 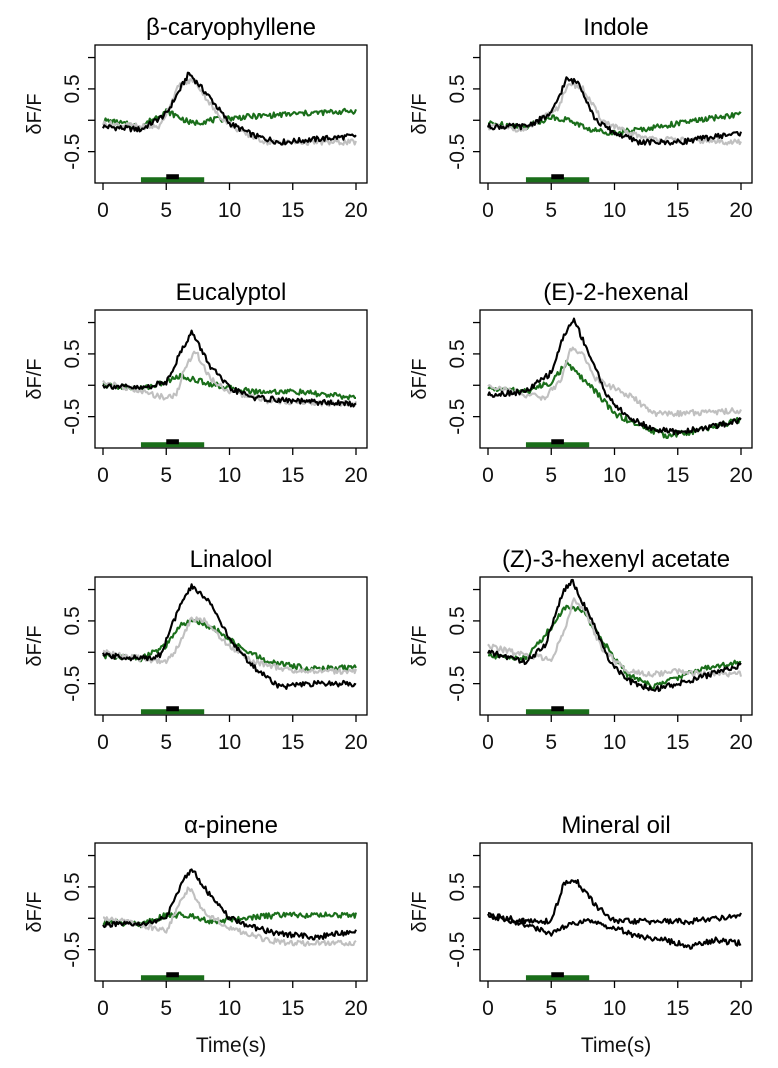 I want to click on panel-8: Mineral oil 0 5 10 15 20 -0.5 0.5 δF/F Time(s), so click(x=581, y=934).